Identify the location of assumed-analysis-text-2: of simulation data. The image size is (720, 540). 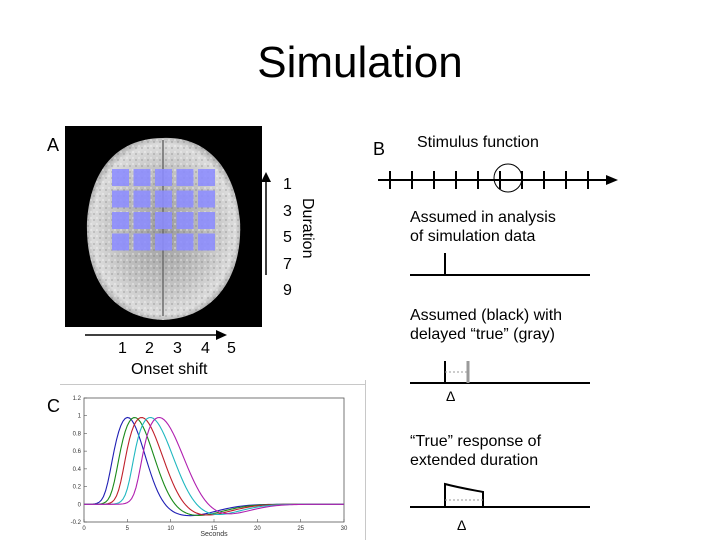
(473, 236).